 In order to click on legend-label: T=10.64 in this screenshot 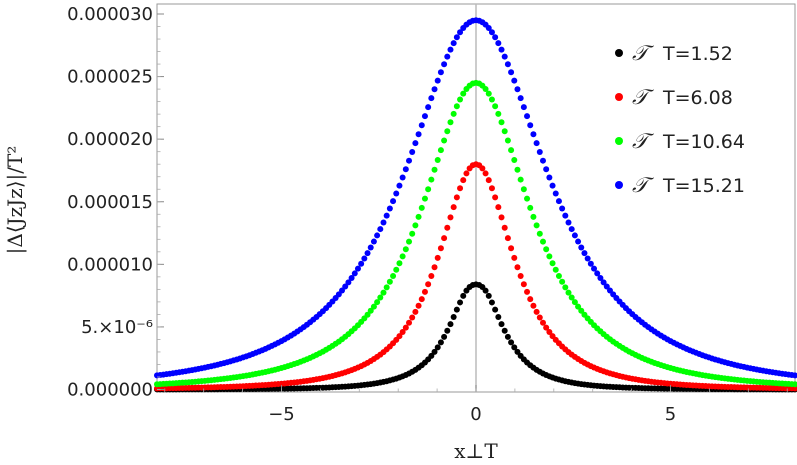, I will do `click(703, 142)`.